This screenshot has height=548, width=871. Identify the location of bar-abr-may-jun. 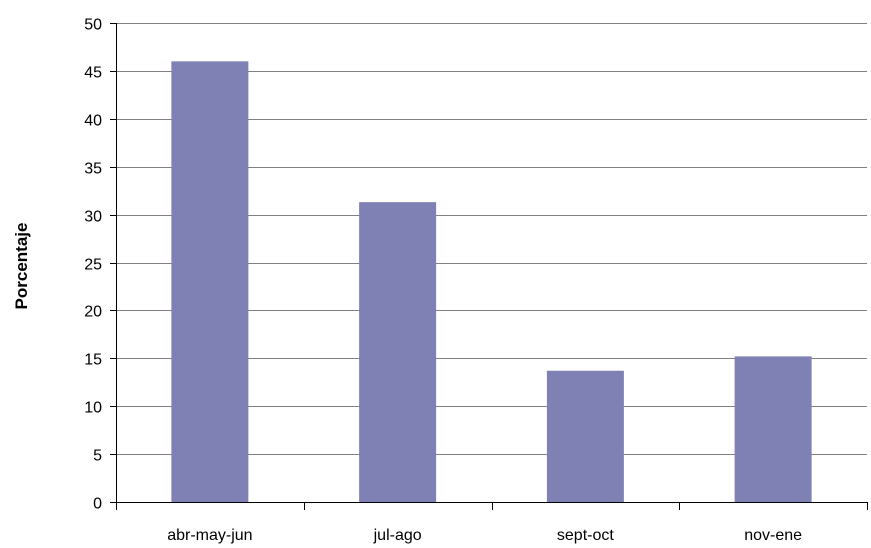
(210, 281).